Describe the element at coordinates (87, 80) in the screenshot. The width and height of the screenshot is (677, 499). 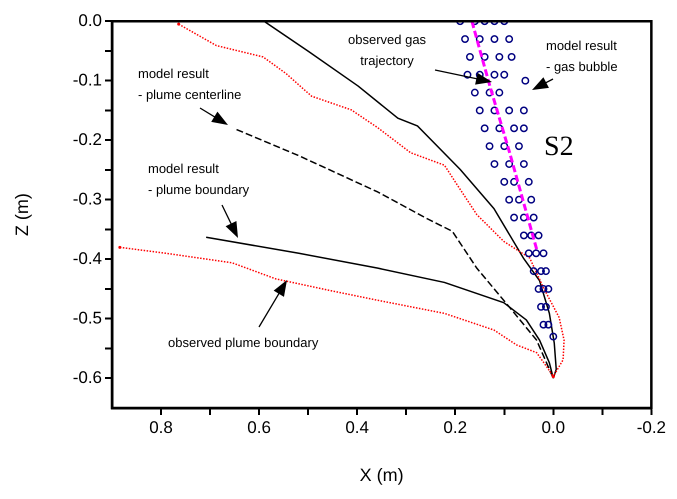
I see `y-tick-label: -0.1` at that location.